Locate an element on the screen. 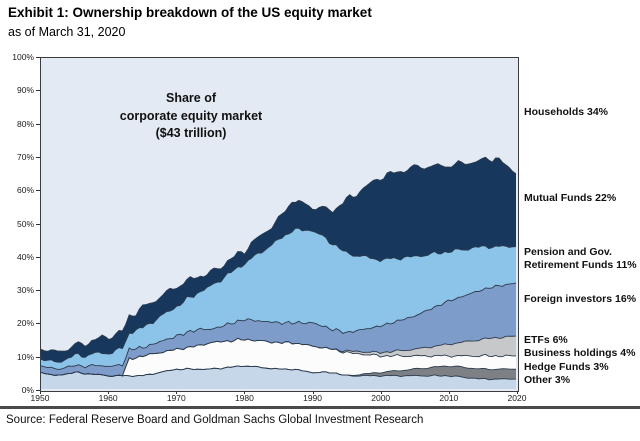 The height and width of the screenshot is (441, 640). y-axis-label-40: 40% is located at coordinates (25, 256).